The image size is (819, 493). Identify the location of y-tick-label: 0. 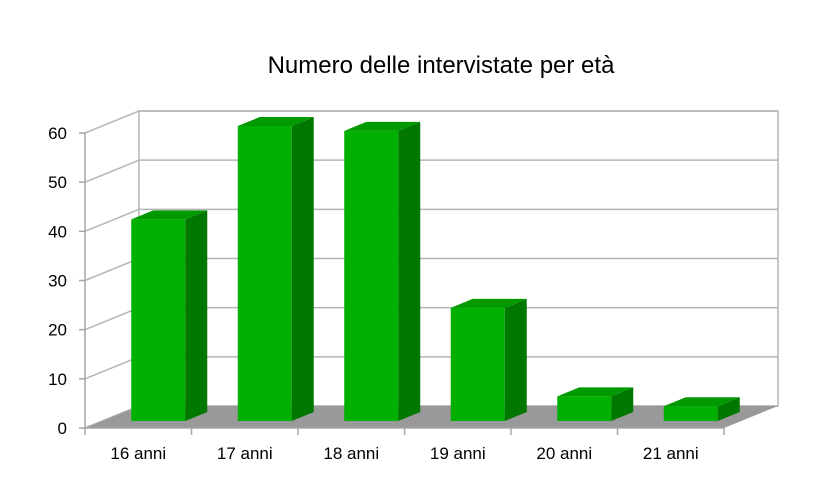
(62, 428).